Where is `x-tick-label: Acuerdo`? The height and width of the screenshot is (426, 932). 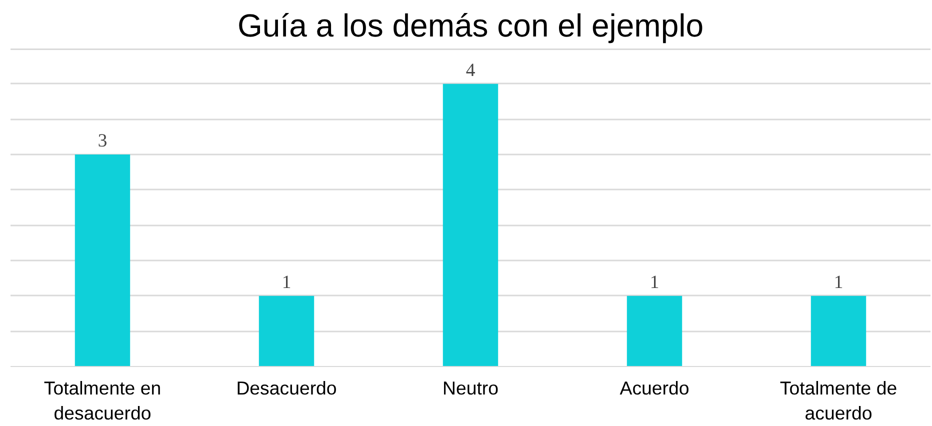 x-tick-label: Acuerdo is located at coordinates (655, 388).